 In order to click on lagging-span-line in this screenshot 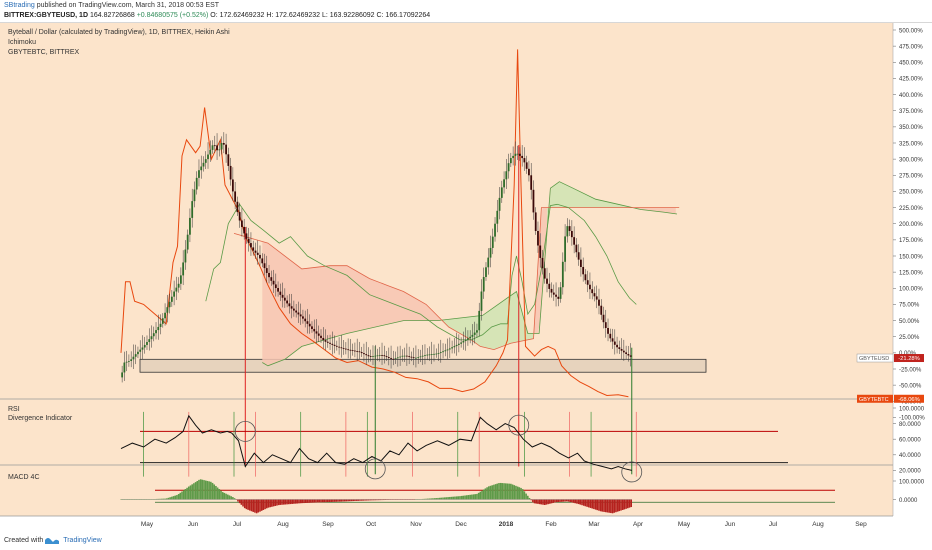, I will do `click(421, 272)`.